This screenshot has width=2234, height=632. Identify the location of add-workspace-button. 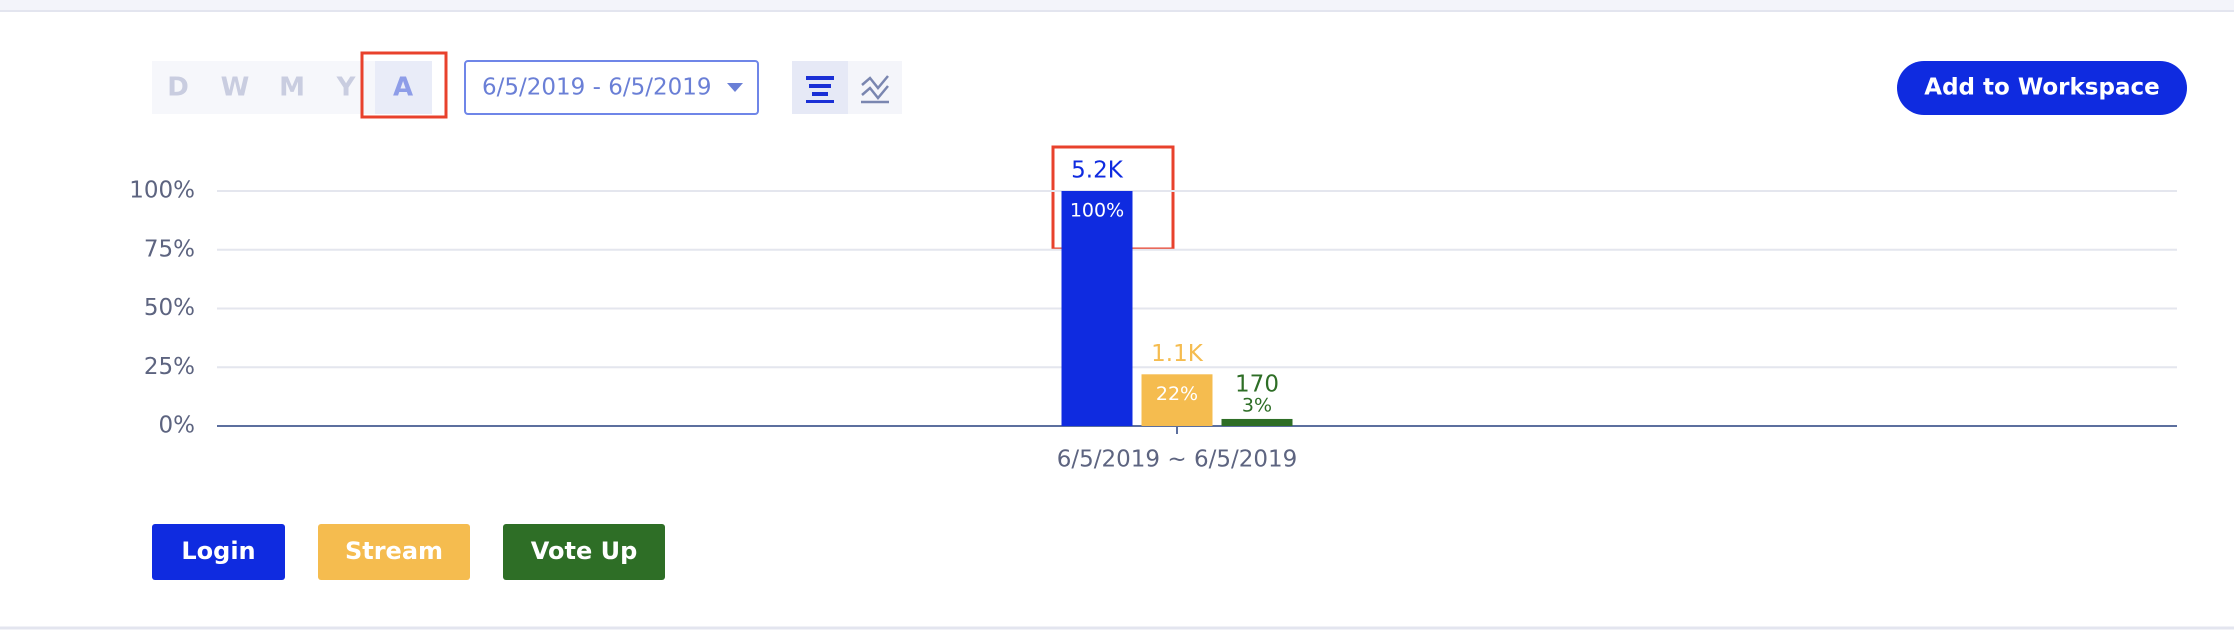
(2042, 88).